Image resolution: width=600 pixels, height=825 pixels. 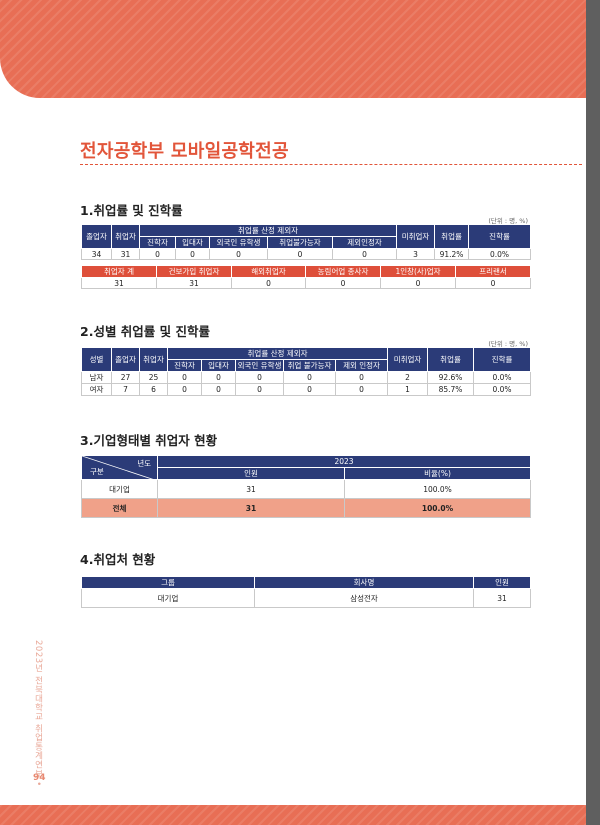 What do you see at coordinates (364, 242) in the screenshot?
I see `header-sub: 제외인정자` at bounding box center [364, 242].